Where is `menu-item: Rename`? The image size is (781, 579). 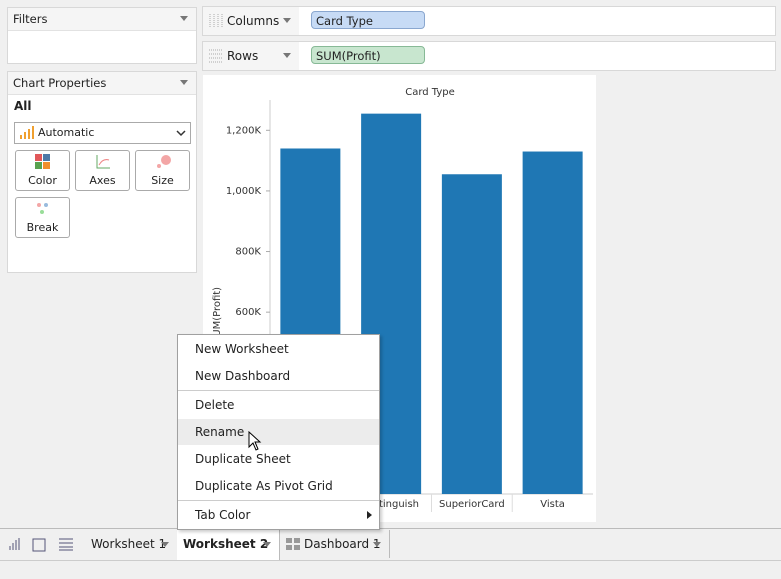 menu-item: Rename is located at coordinates (278, 432).